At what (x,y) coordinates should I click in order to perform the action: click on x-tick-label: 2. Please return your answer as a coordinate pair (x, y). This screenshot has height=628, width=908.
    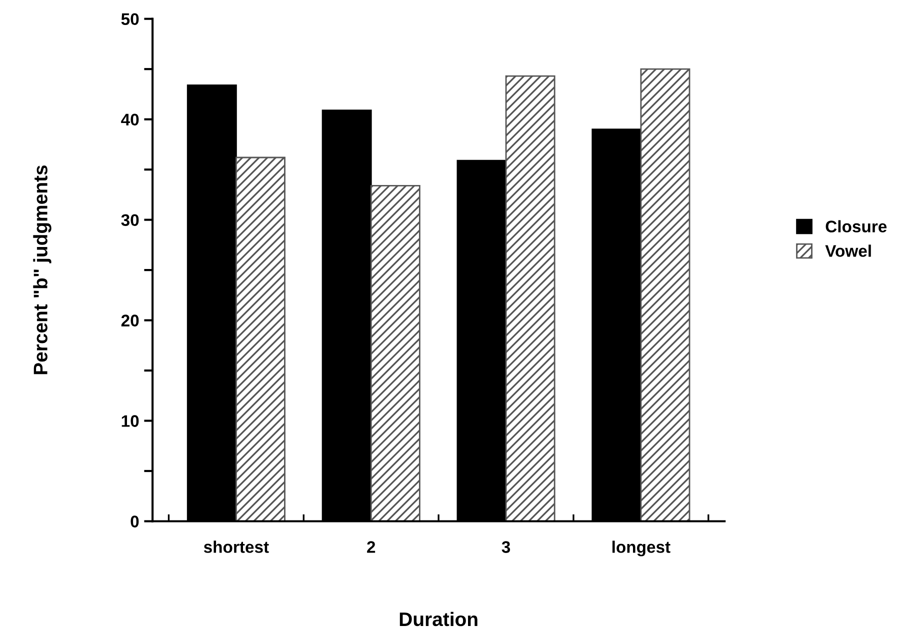
    Looking at the image, I should click on (371, 547).